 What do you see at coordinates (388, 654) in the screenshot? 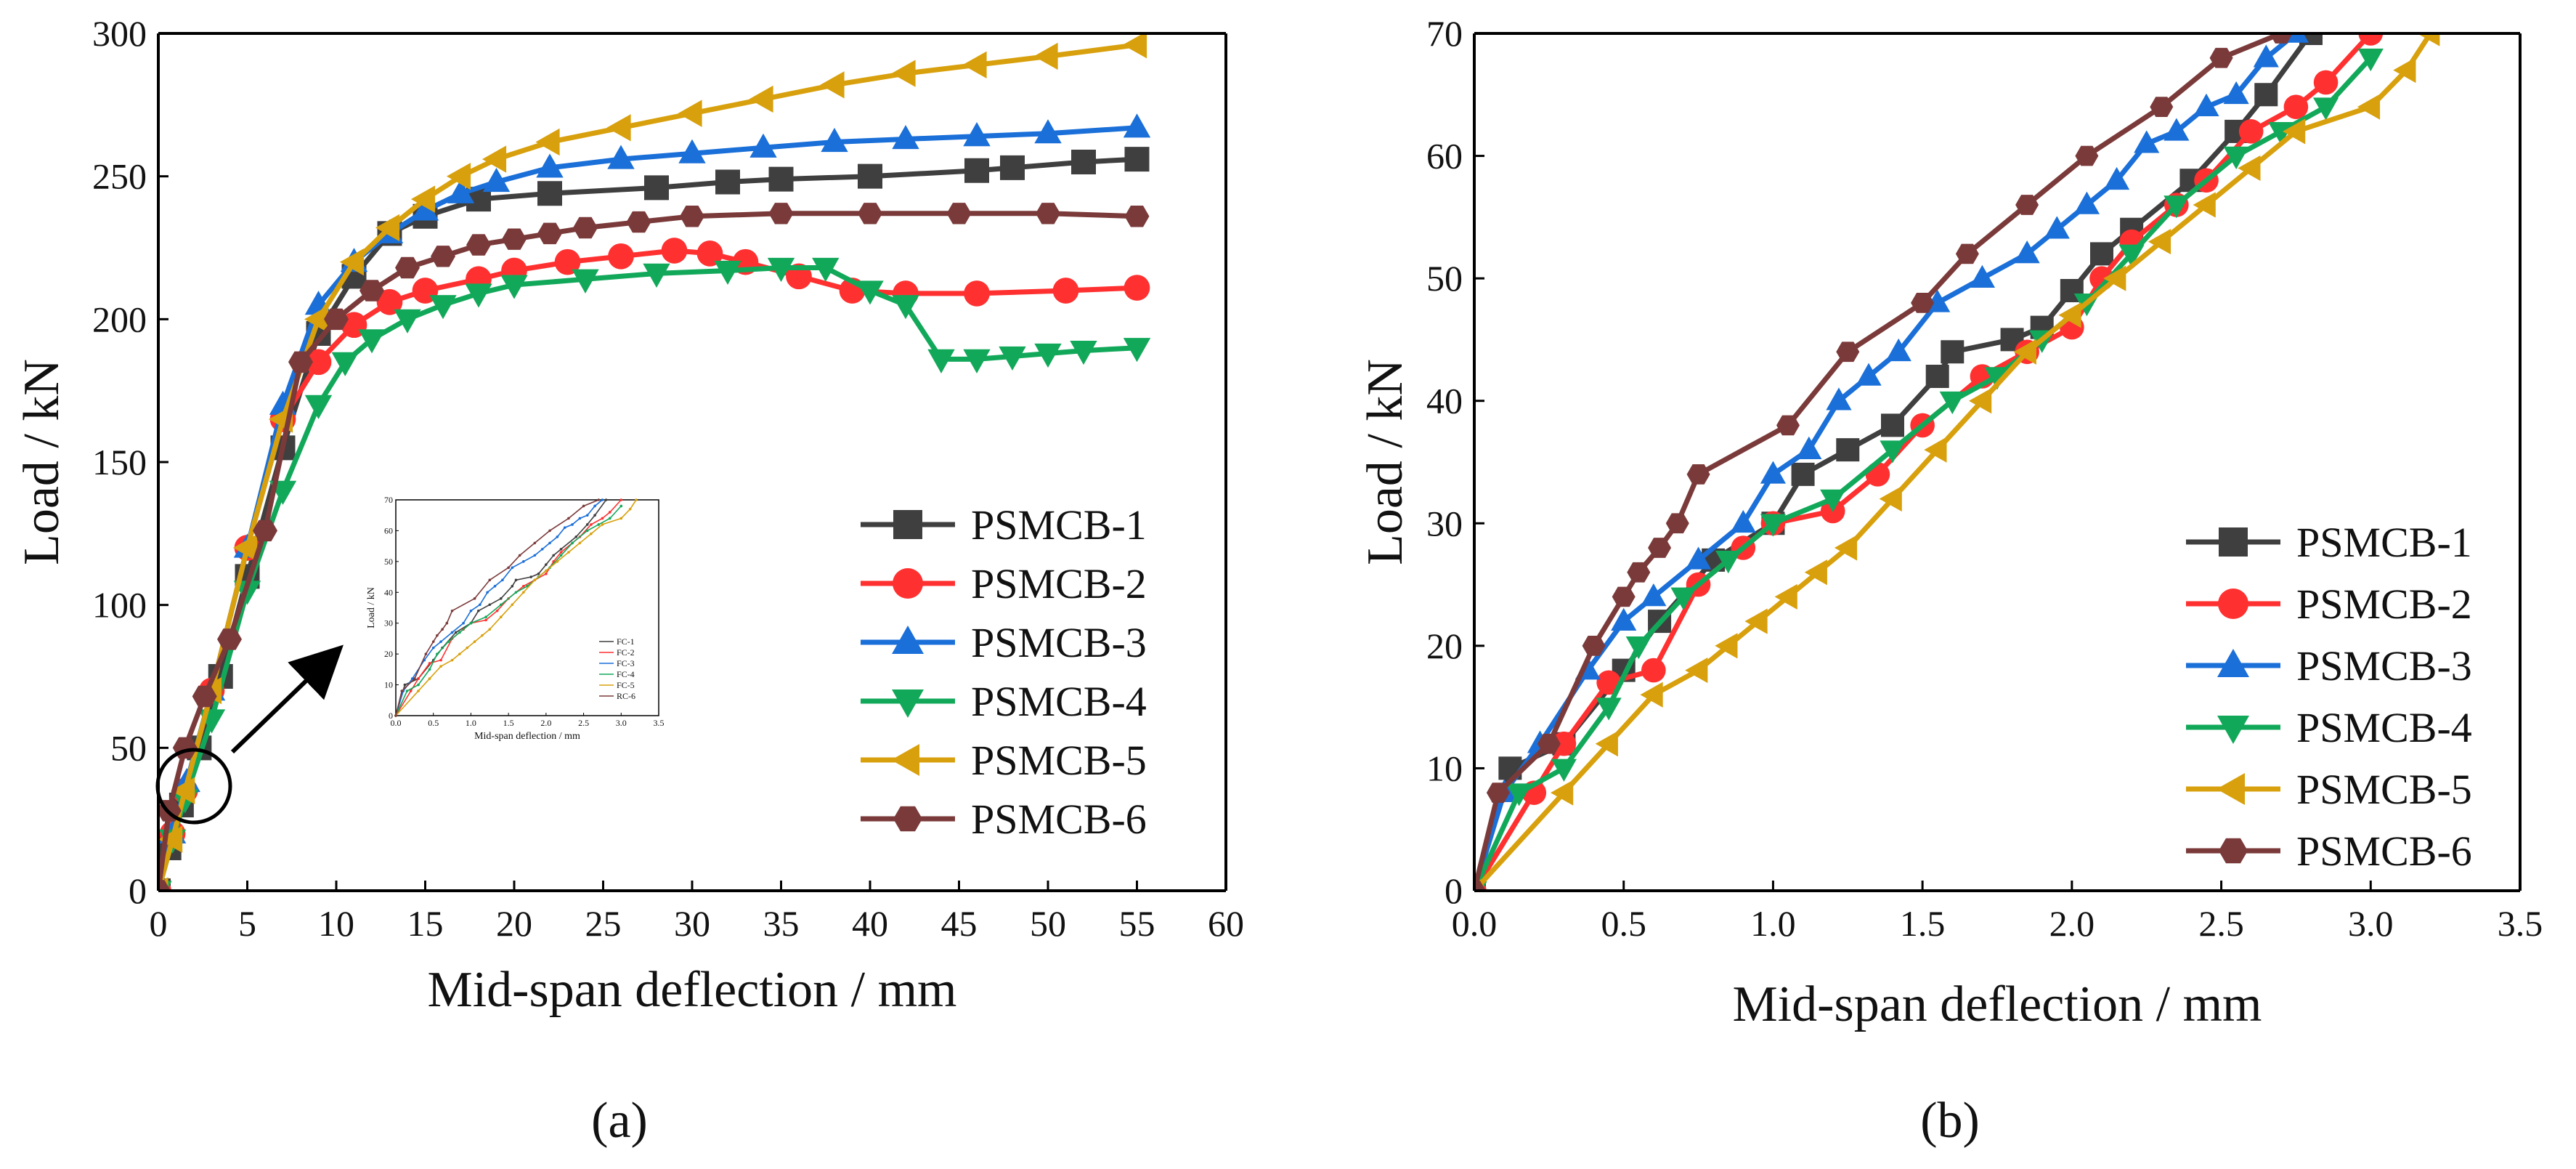
I see `inset-y-tick-label: 20` at bounding box center [388, 654].